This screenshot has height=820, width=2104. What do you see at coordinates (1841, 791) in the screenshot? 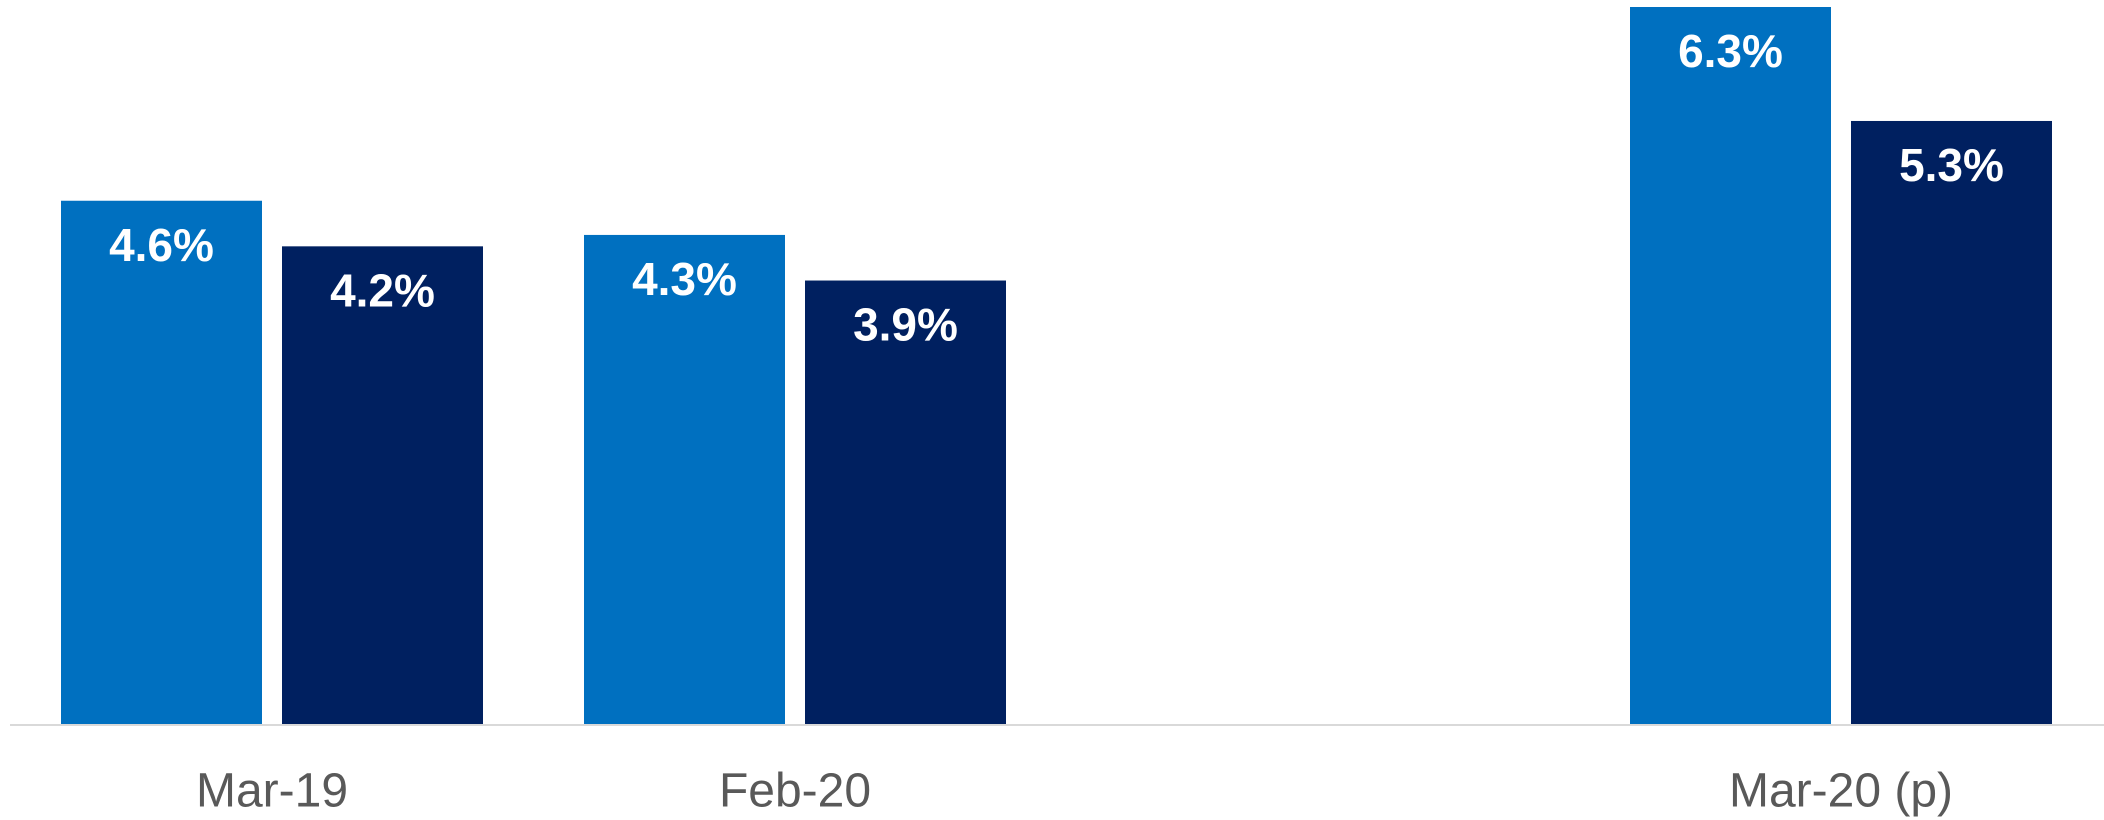
I see `x-tick-label: Mar-20 (p)` at bounding box center [1841, 791].